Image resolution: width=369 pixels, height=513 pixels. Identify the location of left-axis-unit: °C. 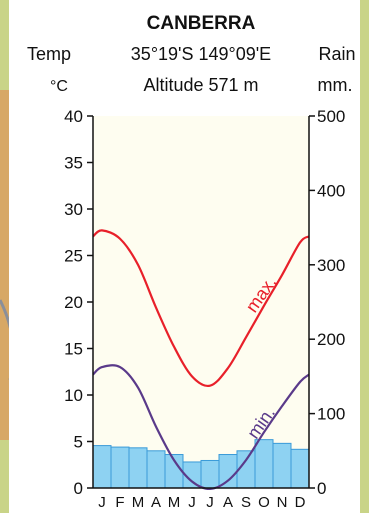
(59, 86).